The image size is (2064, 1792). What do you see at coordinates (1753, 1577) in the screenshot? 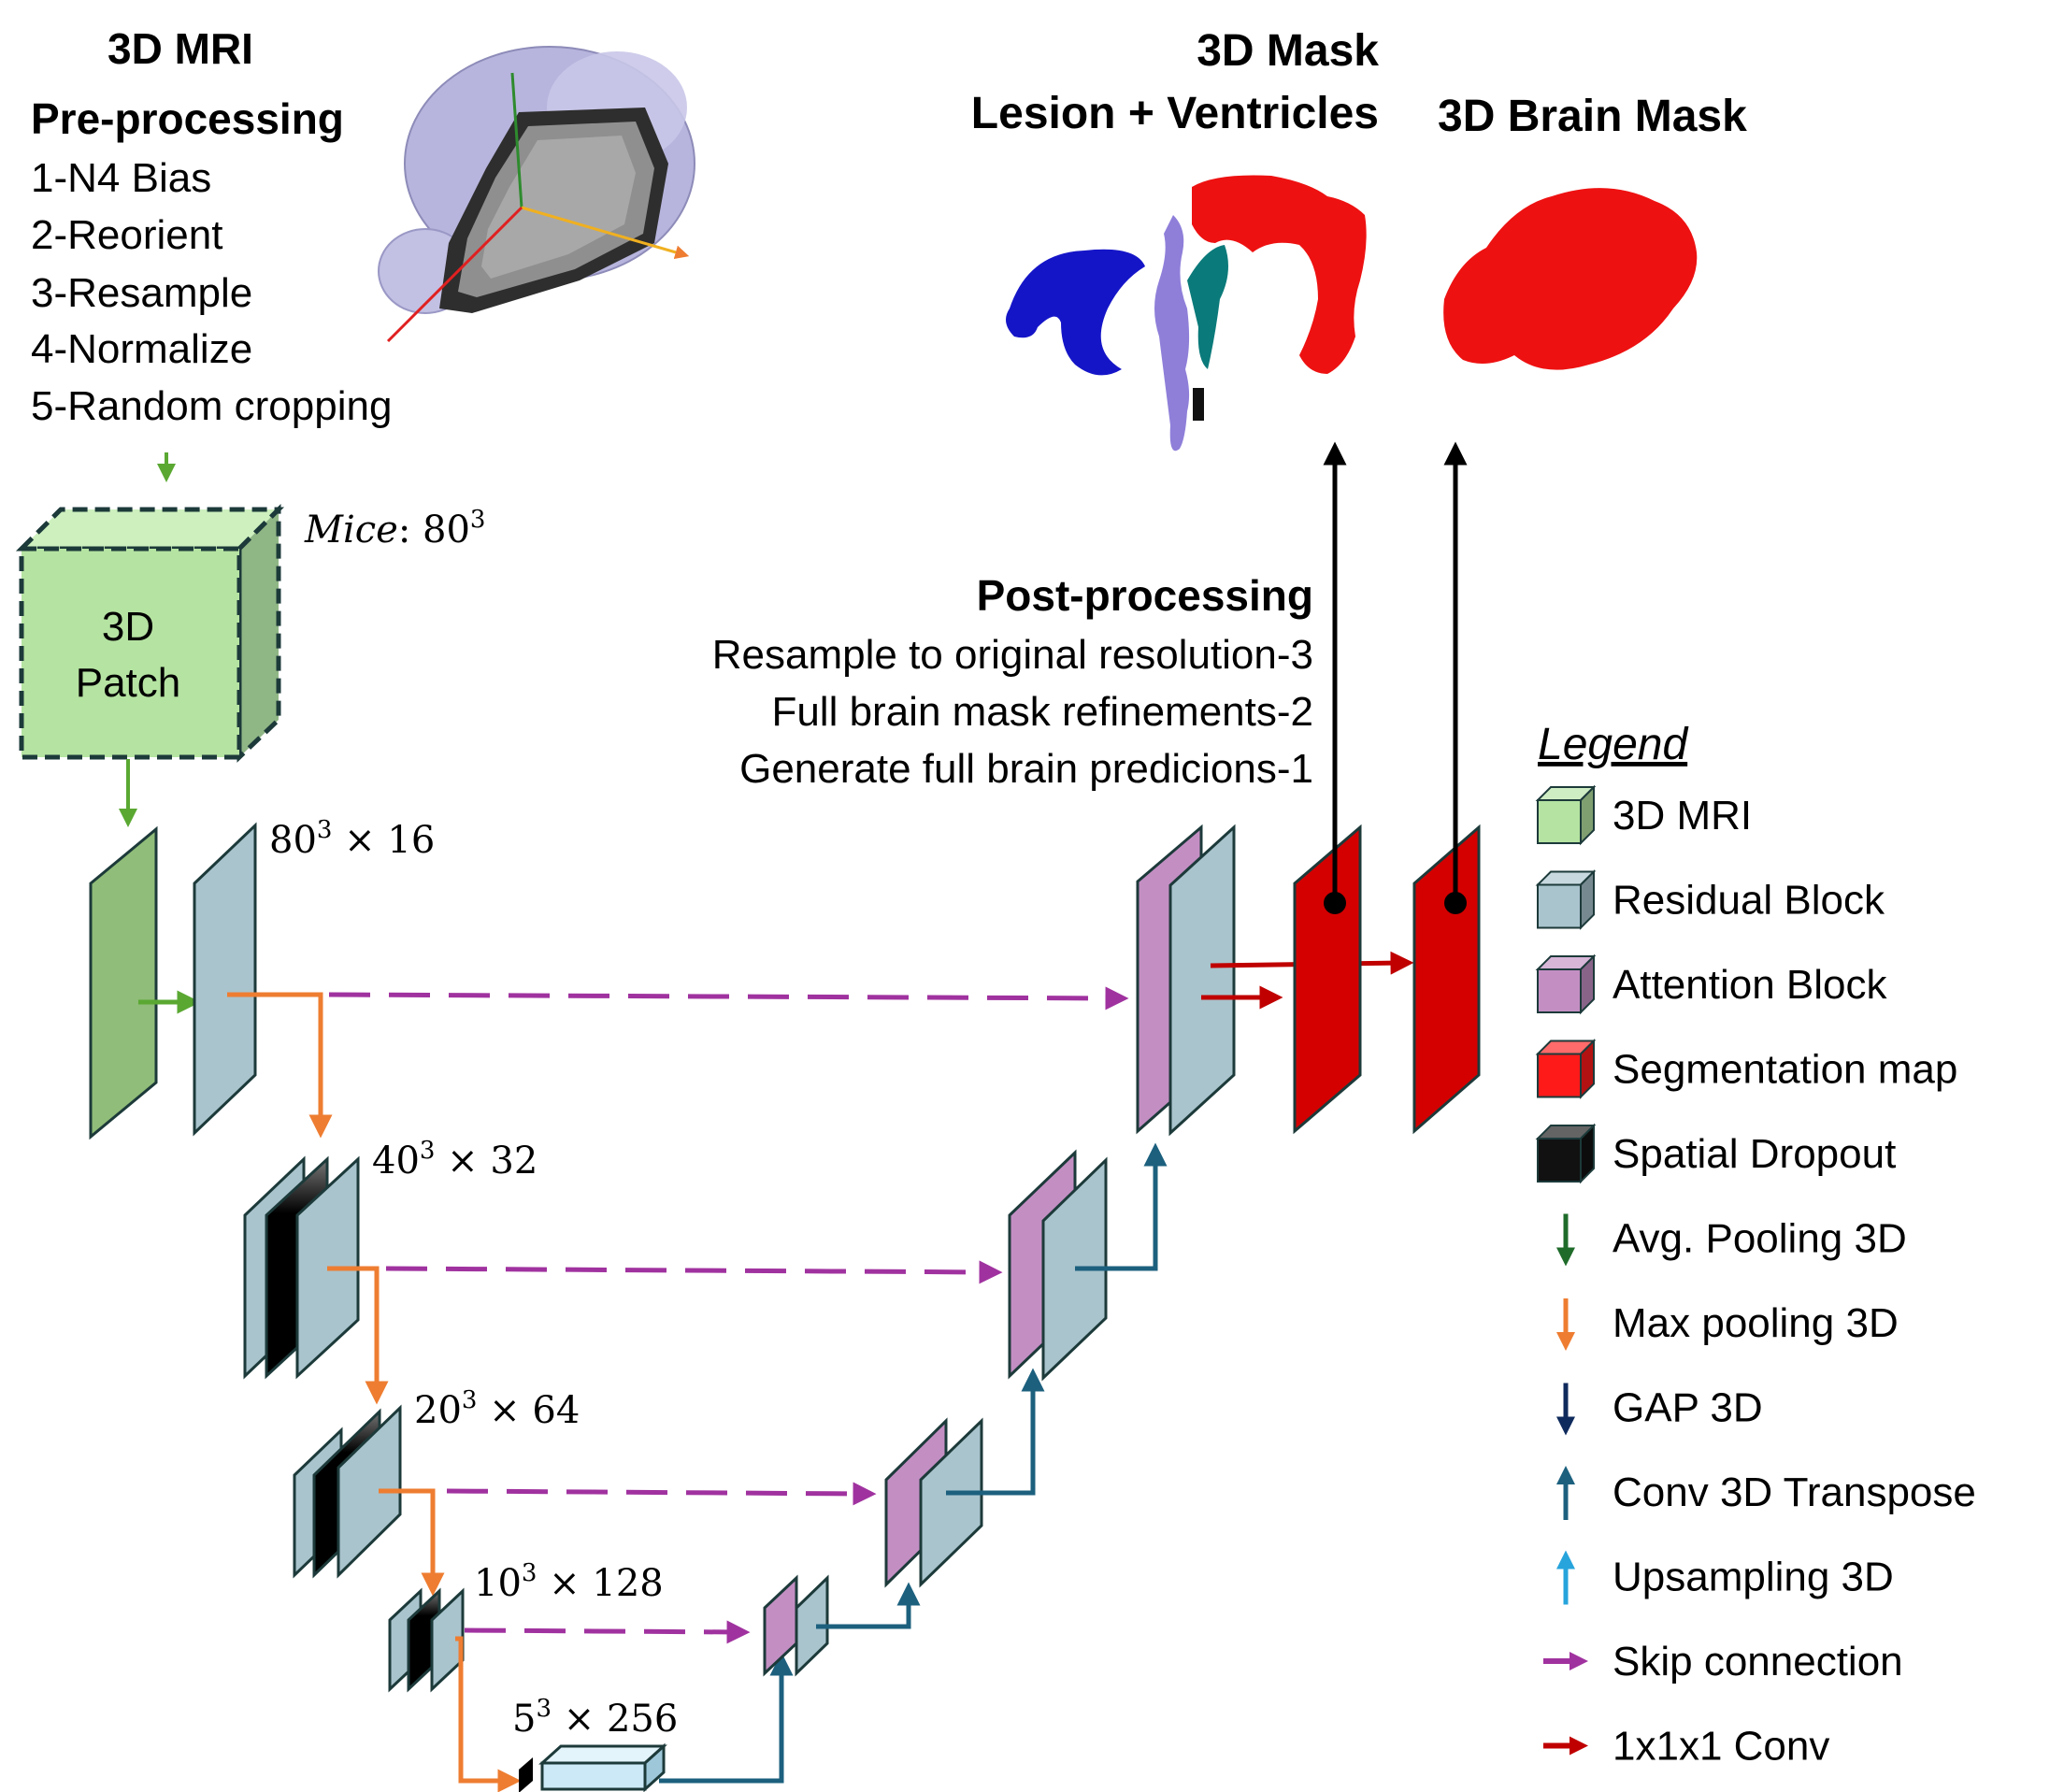
I see `legend-item-label: Upsampling 3D` at bounding box center [1753, 1577].